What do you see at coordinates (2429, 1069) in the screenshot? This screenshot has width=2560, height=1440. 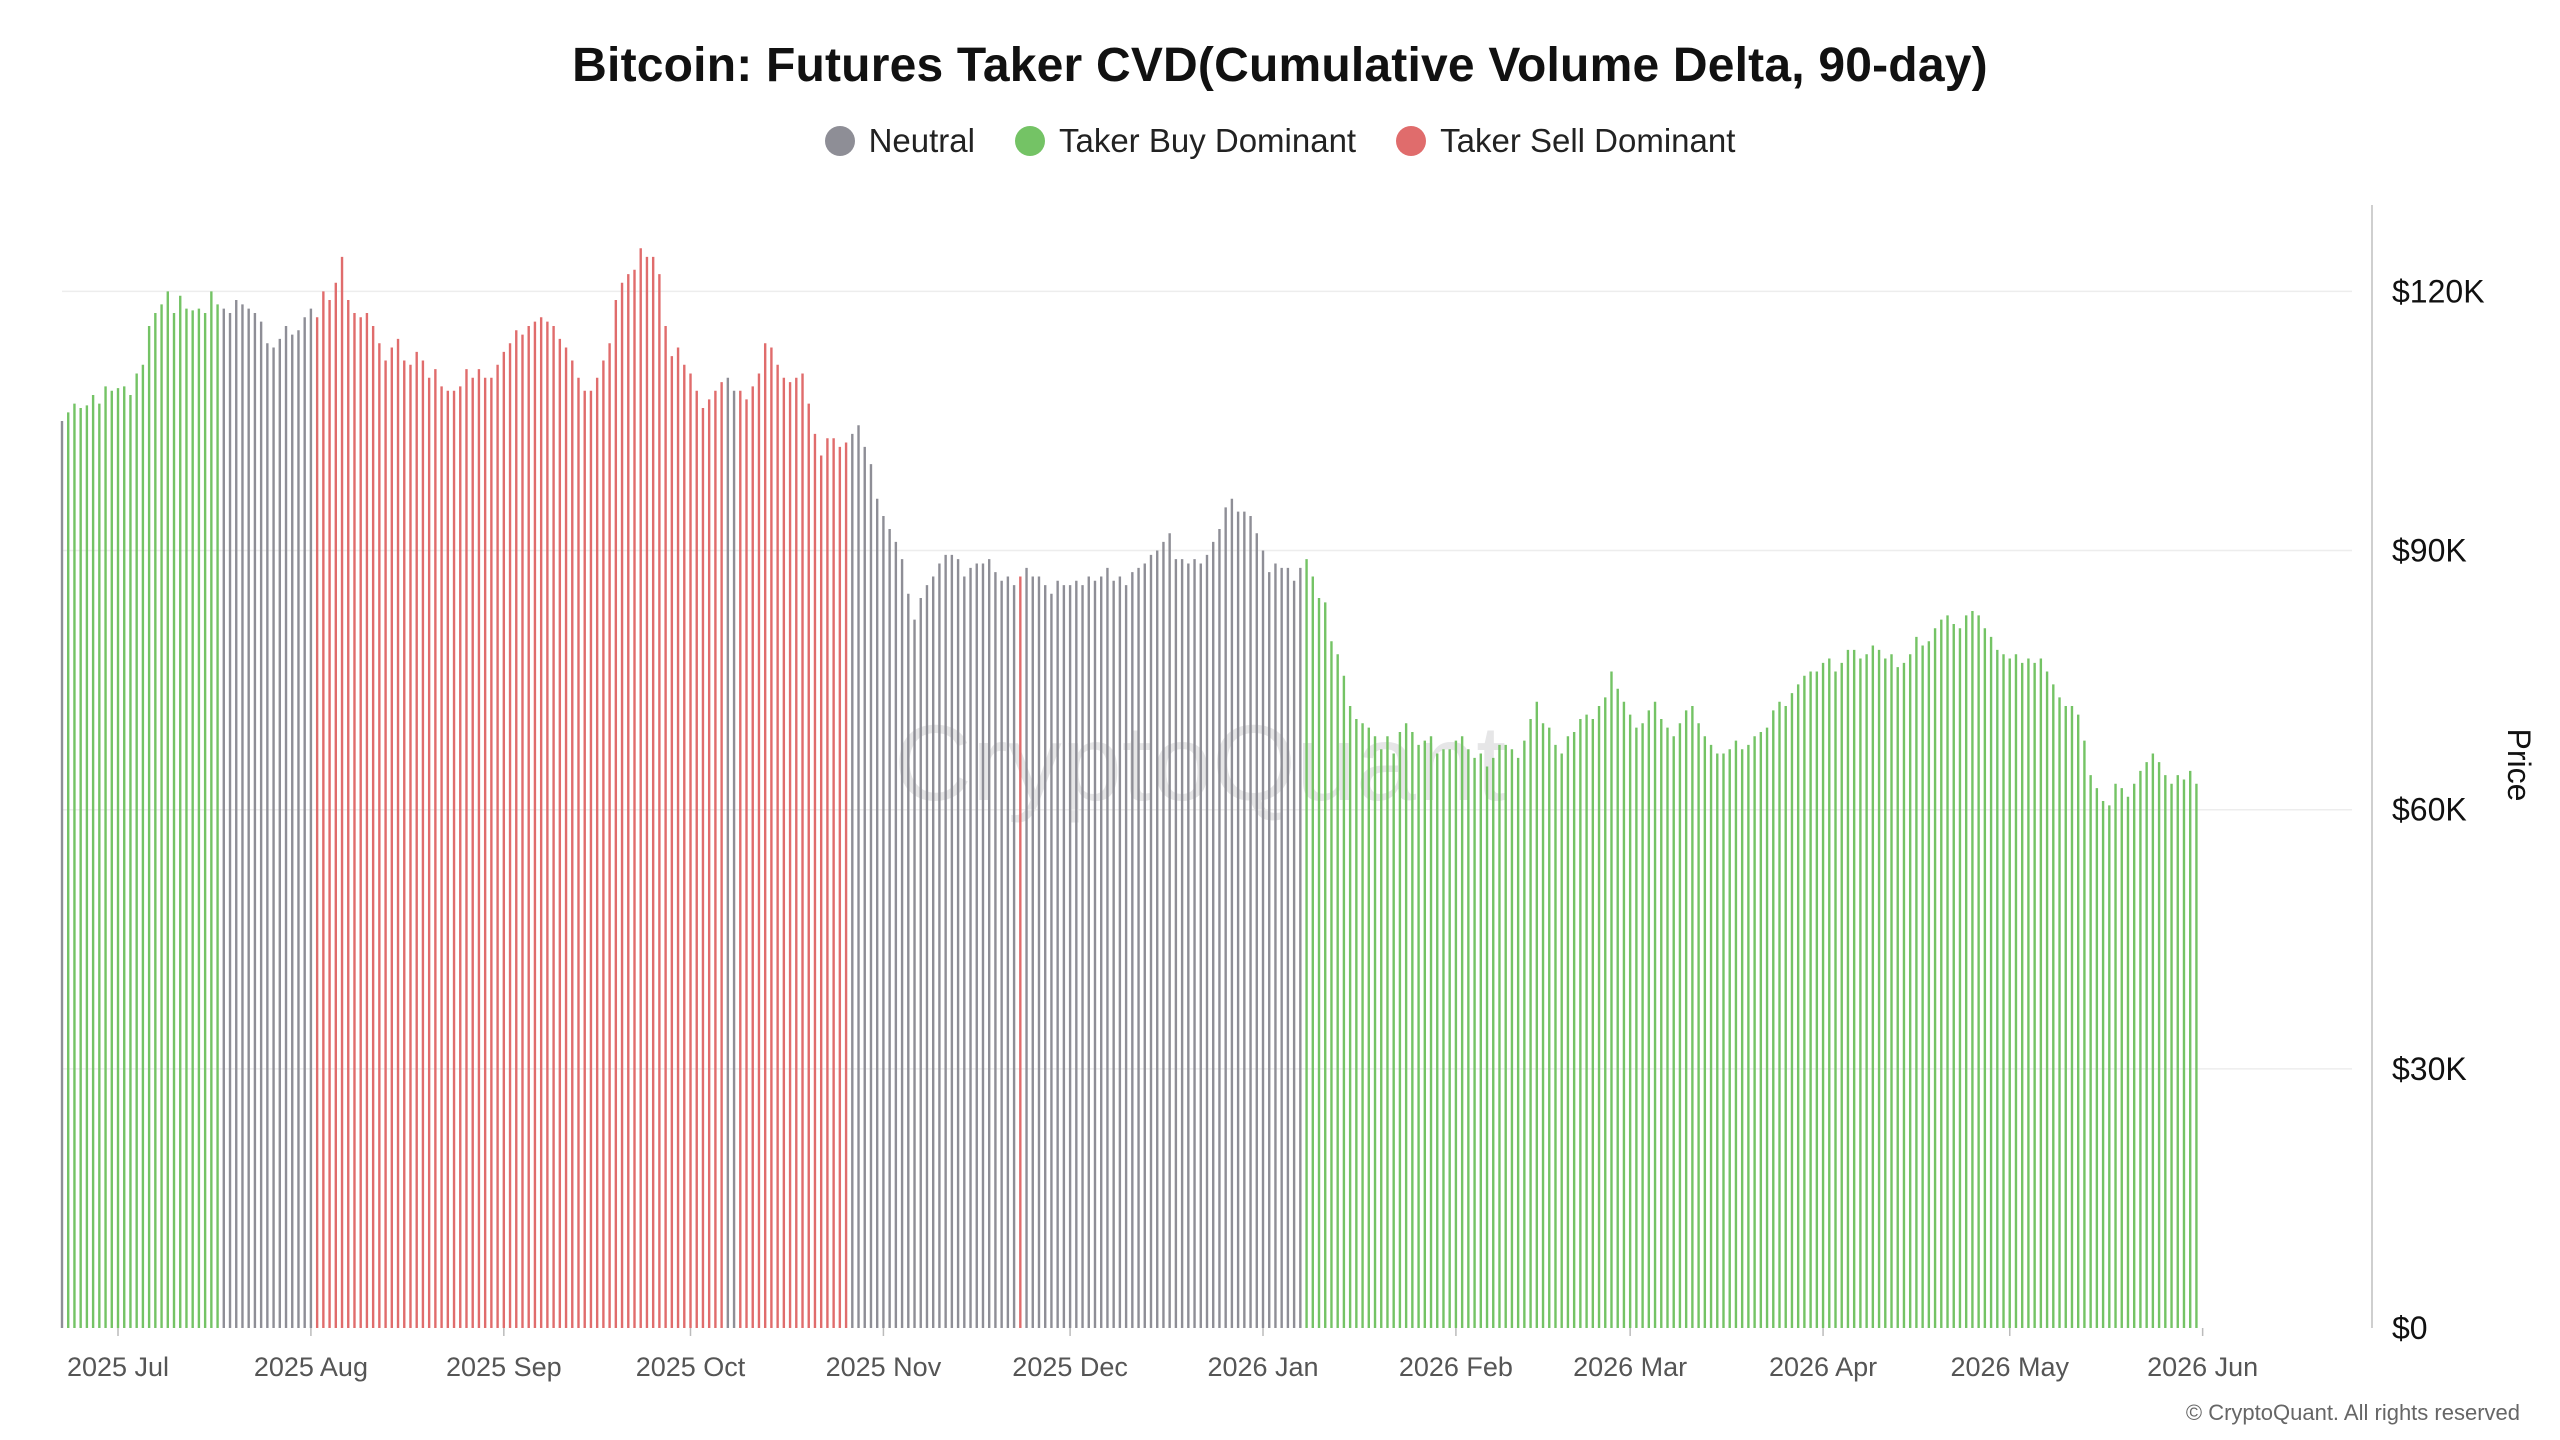 I see `y-tick-label: $30K` at bounding box center [2429, 1069].